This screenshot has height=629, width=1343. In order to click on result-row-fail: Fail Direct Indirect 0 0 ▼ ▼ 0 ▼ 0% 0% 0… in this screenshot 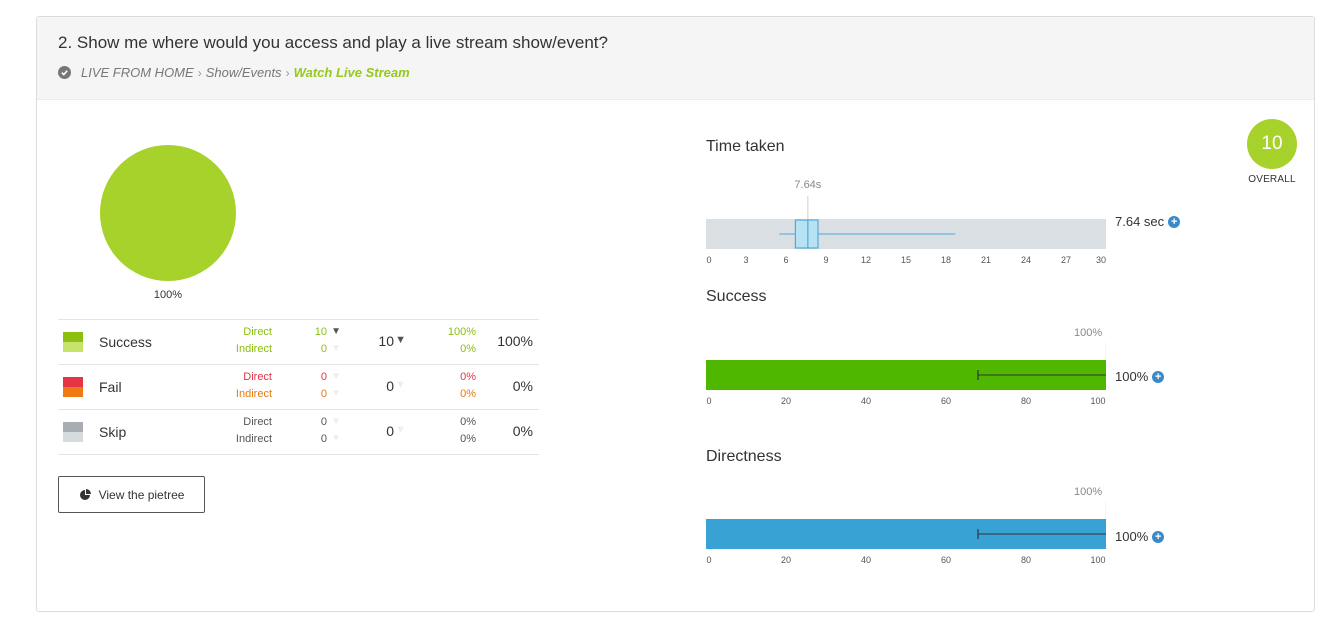, I will do `click(298, 386)`.